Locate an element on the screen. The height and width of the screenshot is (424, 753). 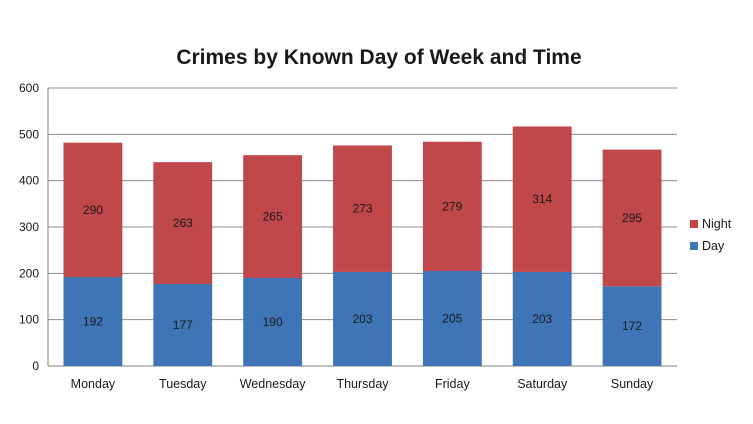
y-tick-label: 300 is located at coordinates (29, 227).